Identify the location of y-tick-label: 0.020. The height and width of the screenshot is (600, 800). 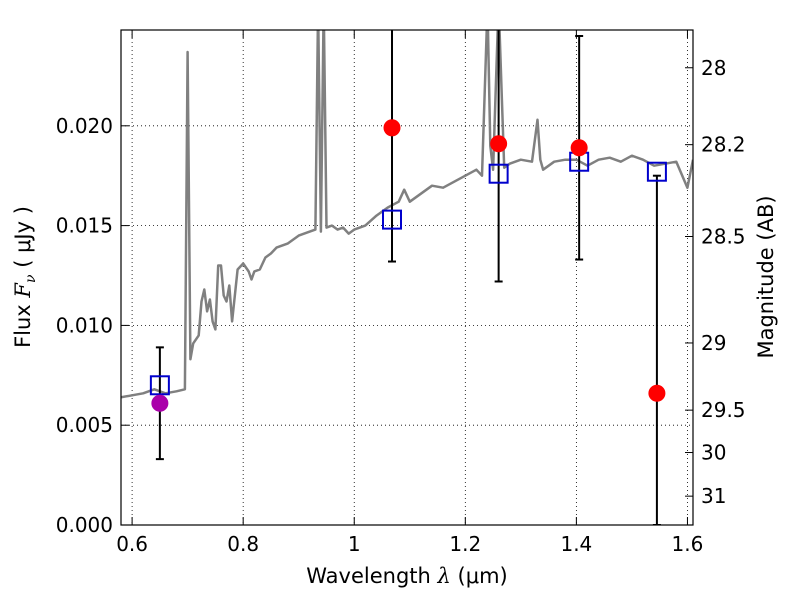
(84, 126).